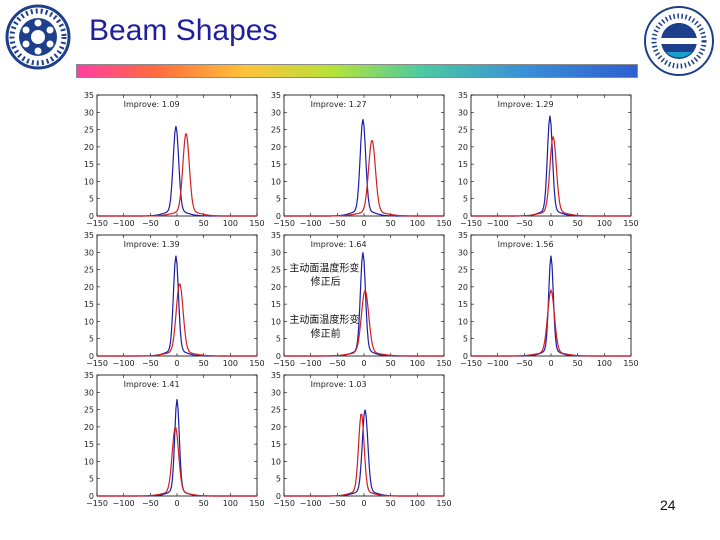 The height and width of the screenshot is (540, 720). What do you see at coordinates (276, 444) in the screenshot?
I see `panel-8-ytick-label: 15` at bounding box center [276, 444].